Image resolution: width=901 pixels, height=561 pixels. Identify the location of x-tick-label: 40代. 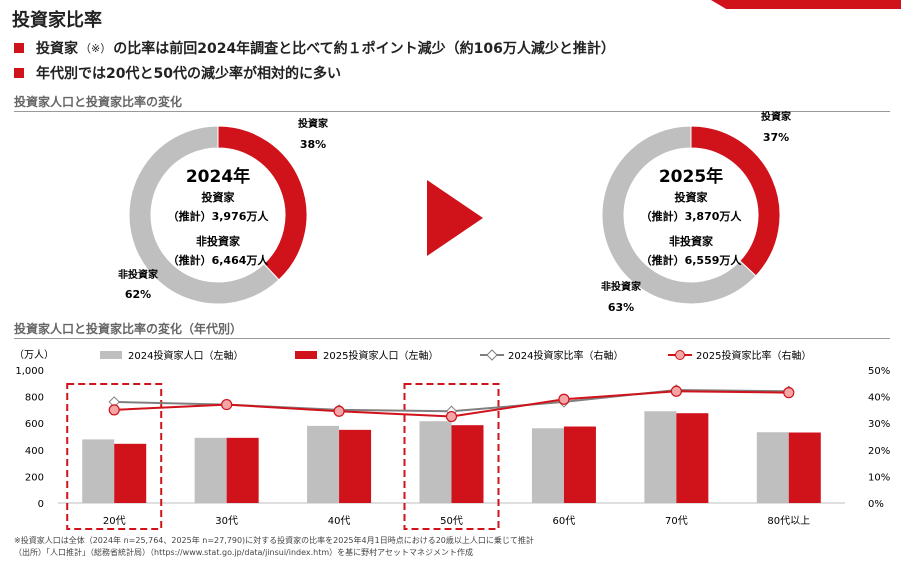
(339, 521).